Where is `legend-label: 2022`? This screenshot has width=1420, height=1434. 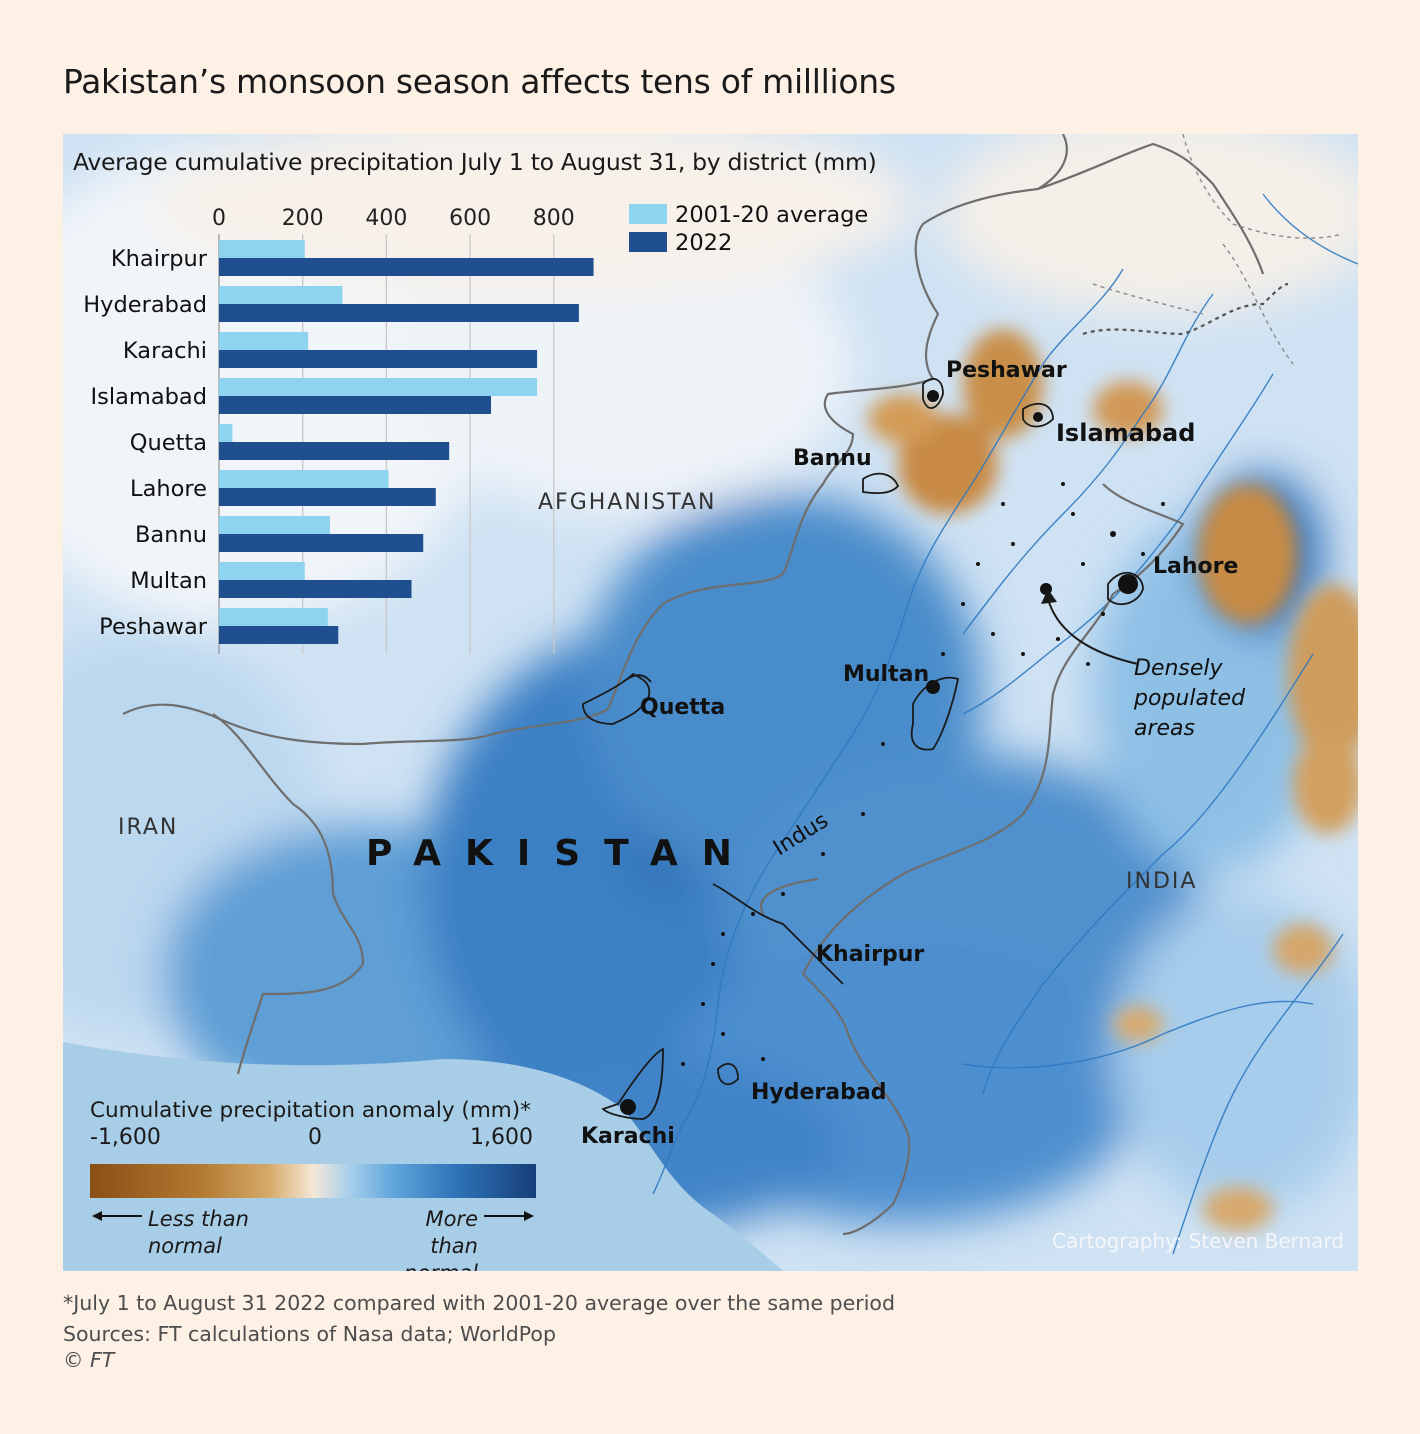 legend-label: 2022 is located at coordinates (703, 243).